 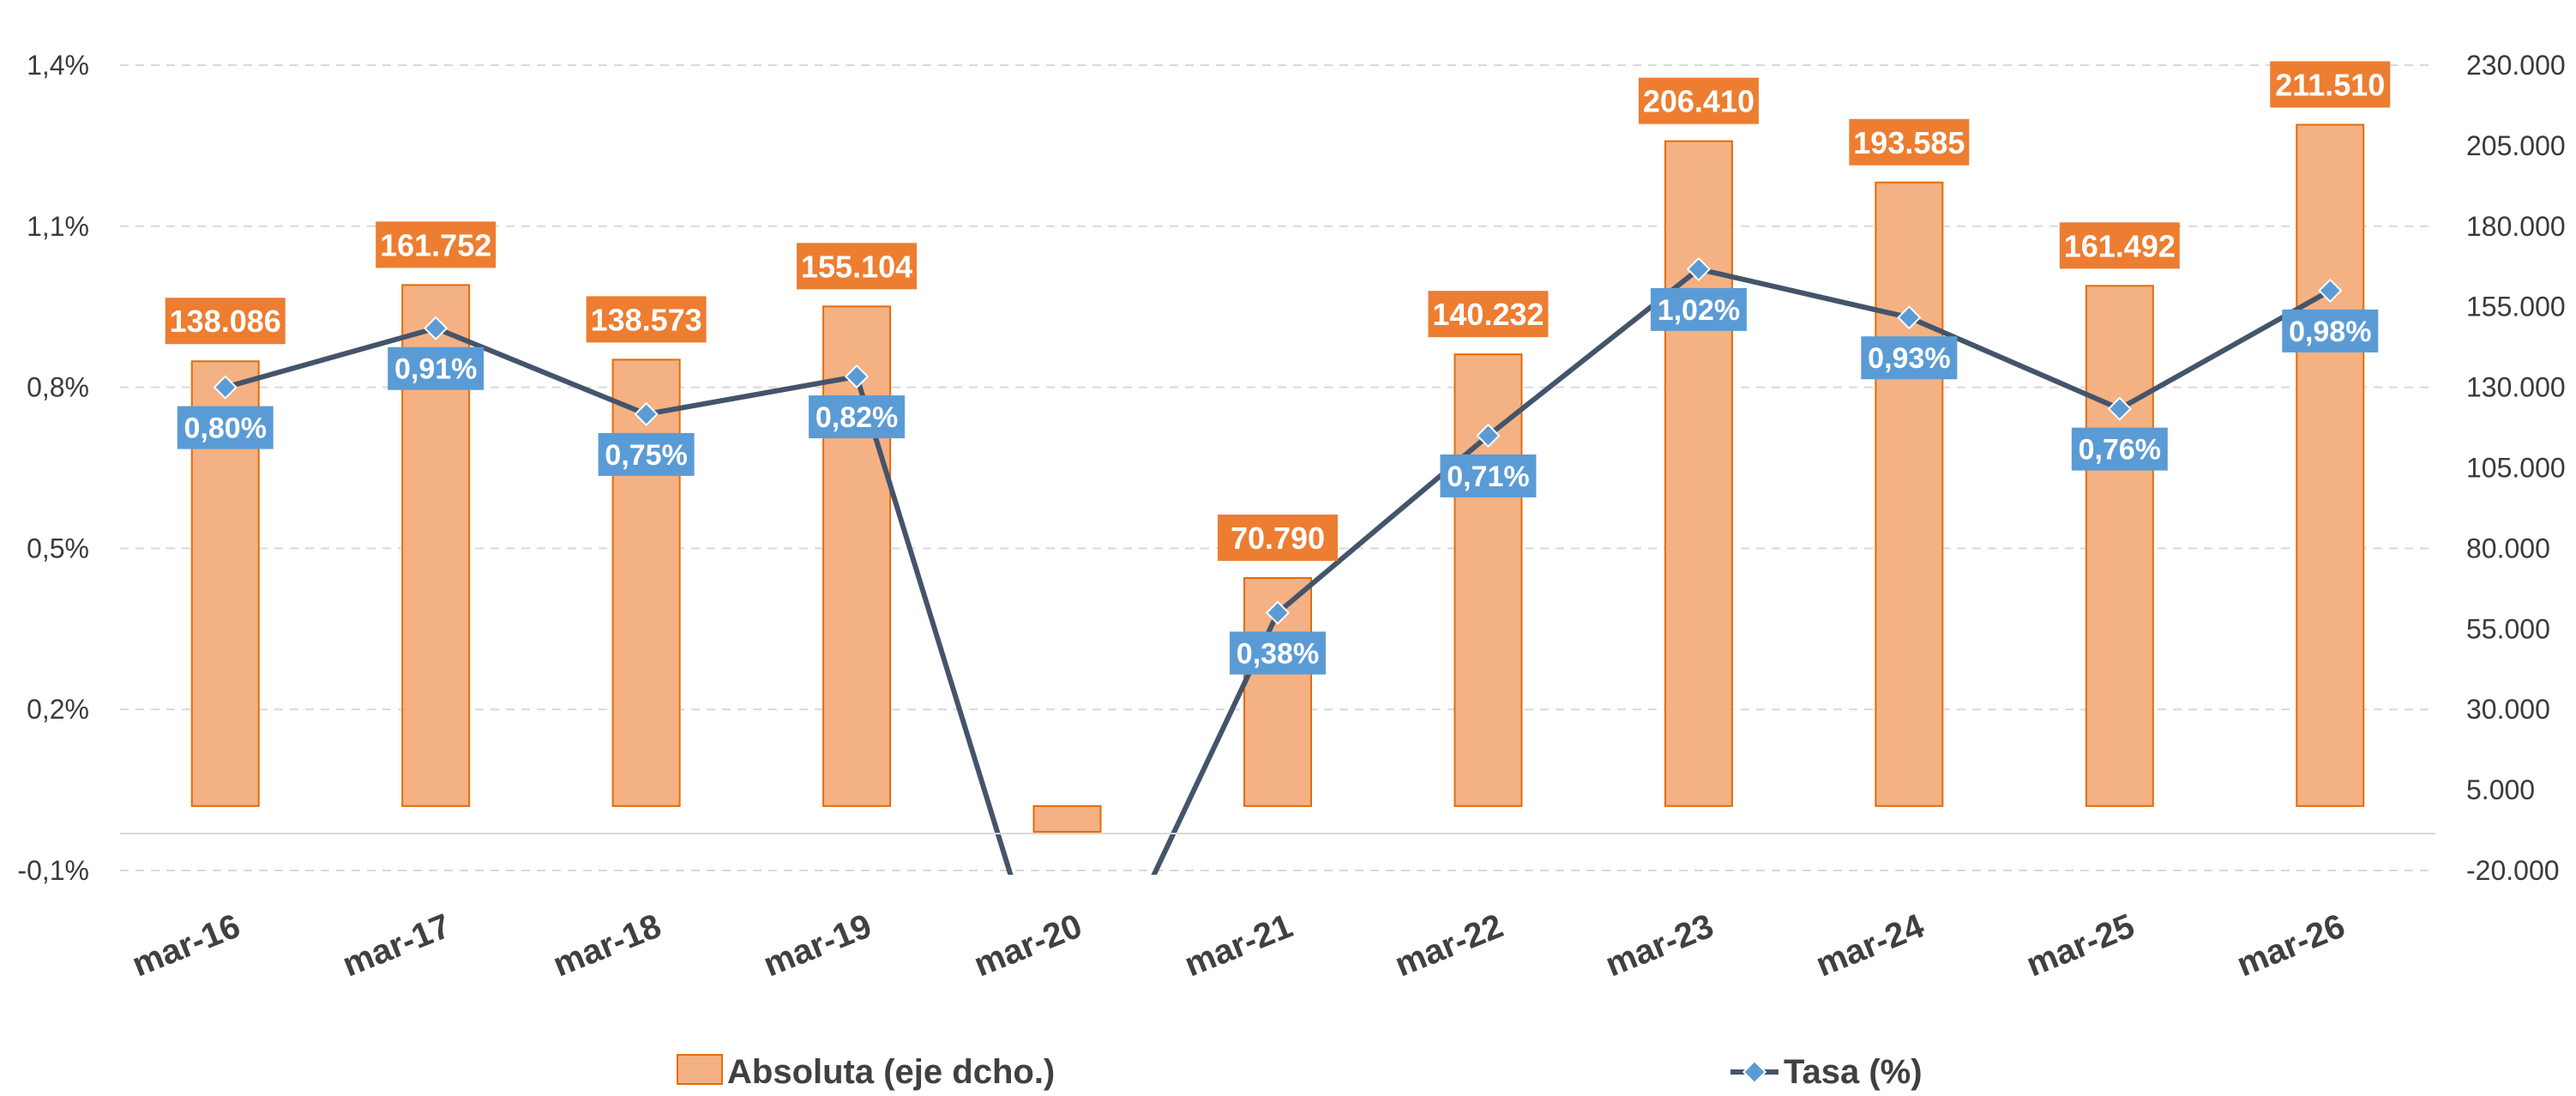 I want to click on line-data-label: 0,38%, so click(x=1278, y=654).